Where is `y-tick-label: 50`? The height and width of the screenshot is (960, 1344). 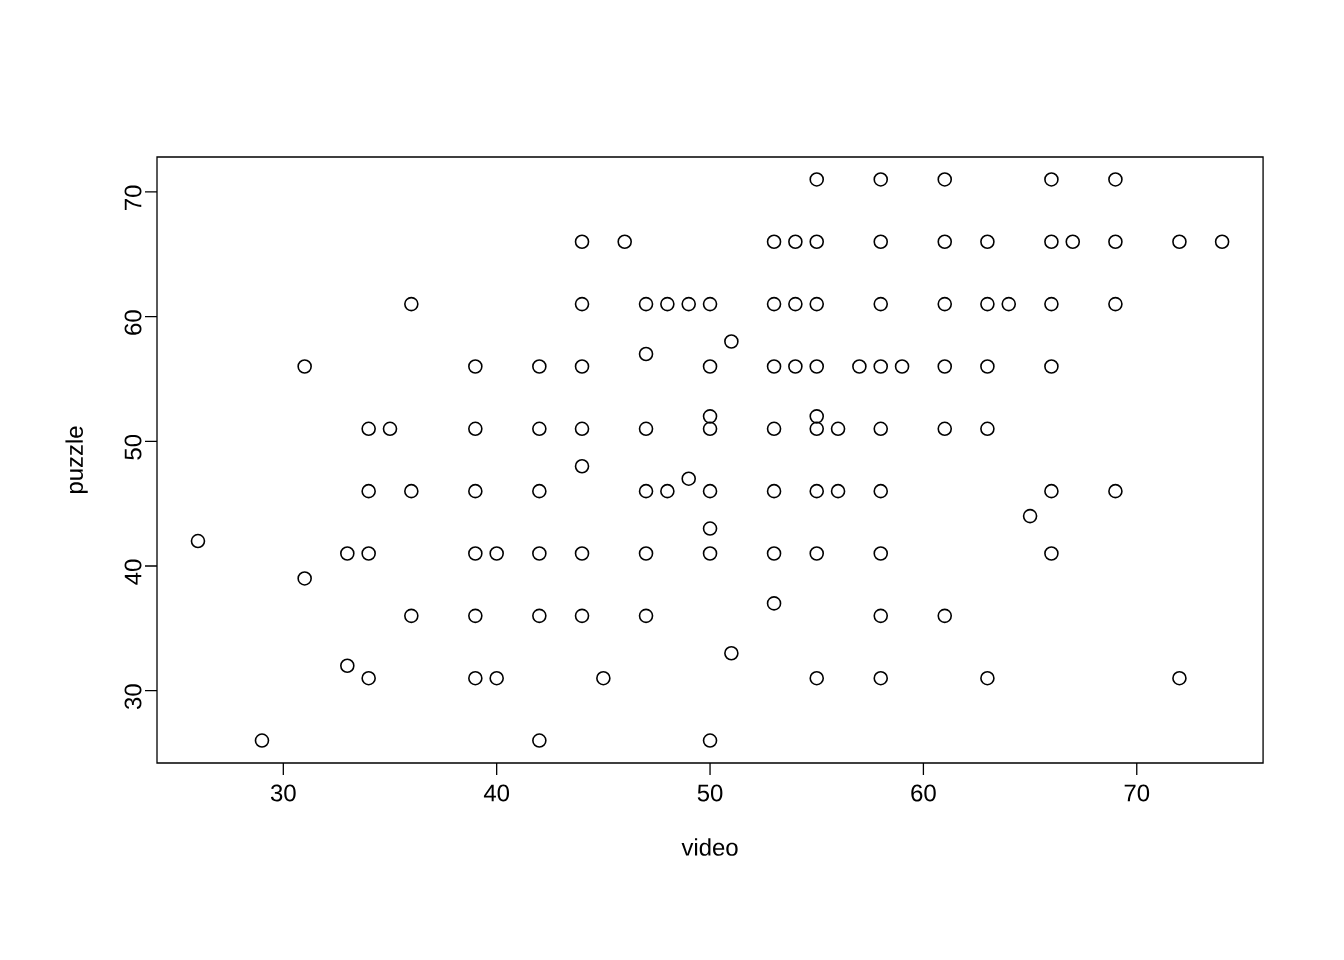 y-tick-label: 50 is located at coordinates (133, 447).